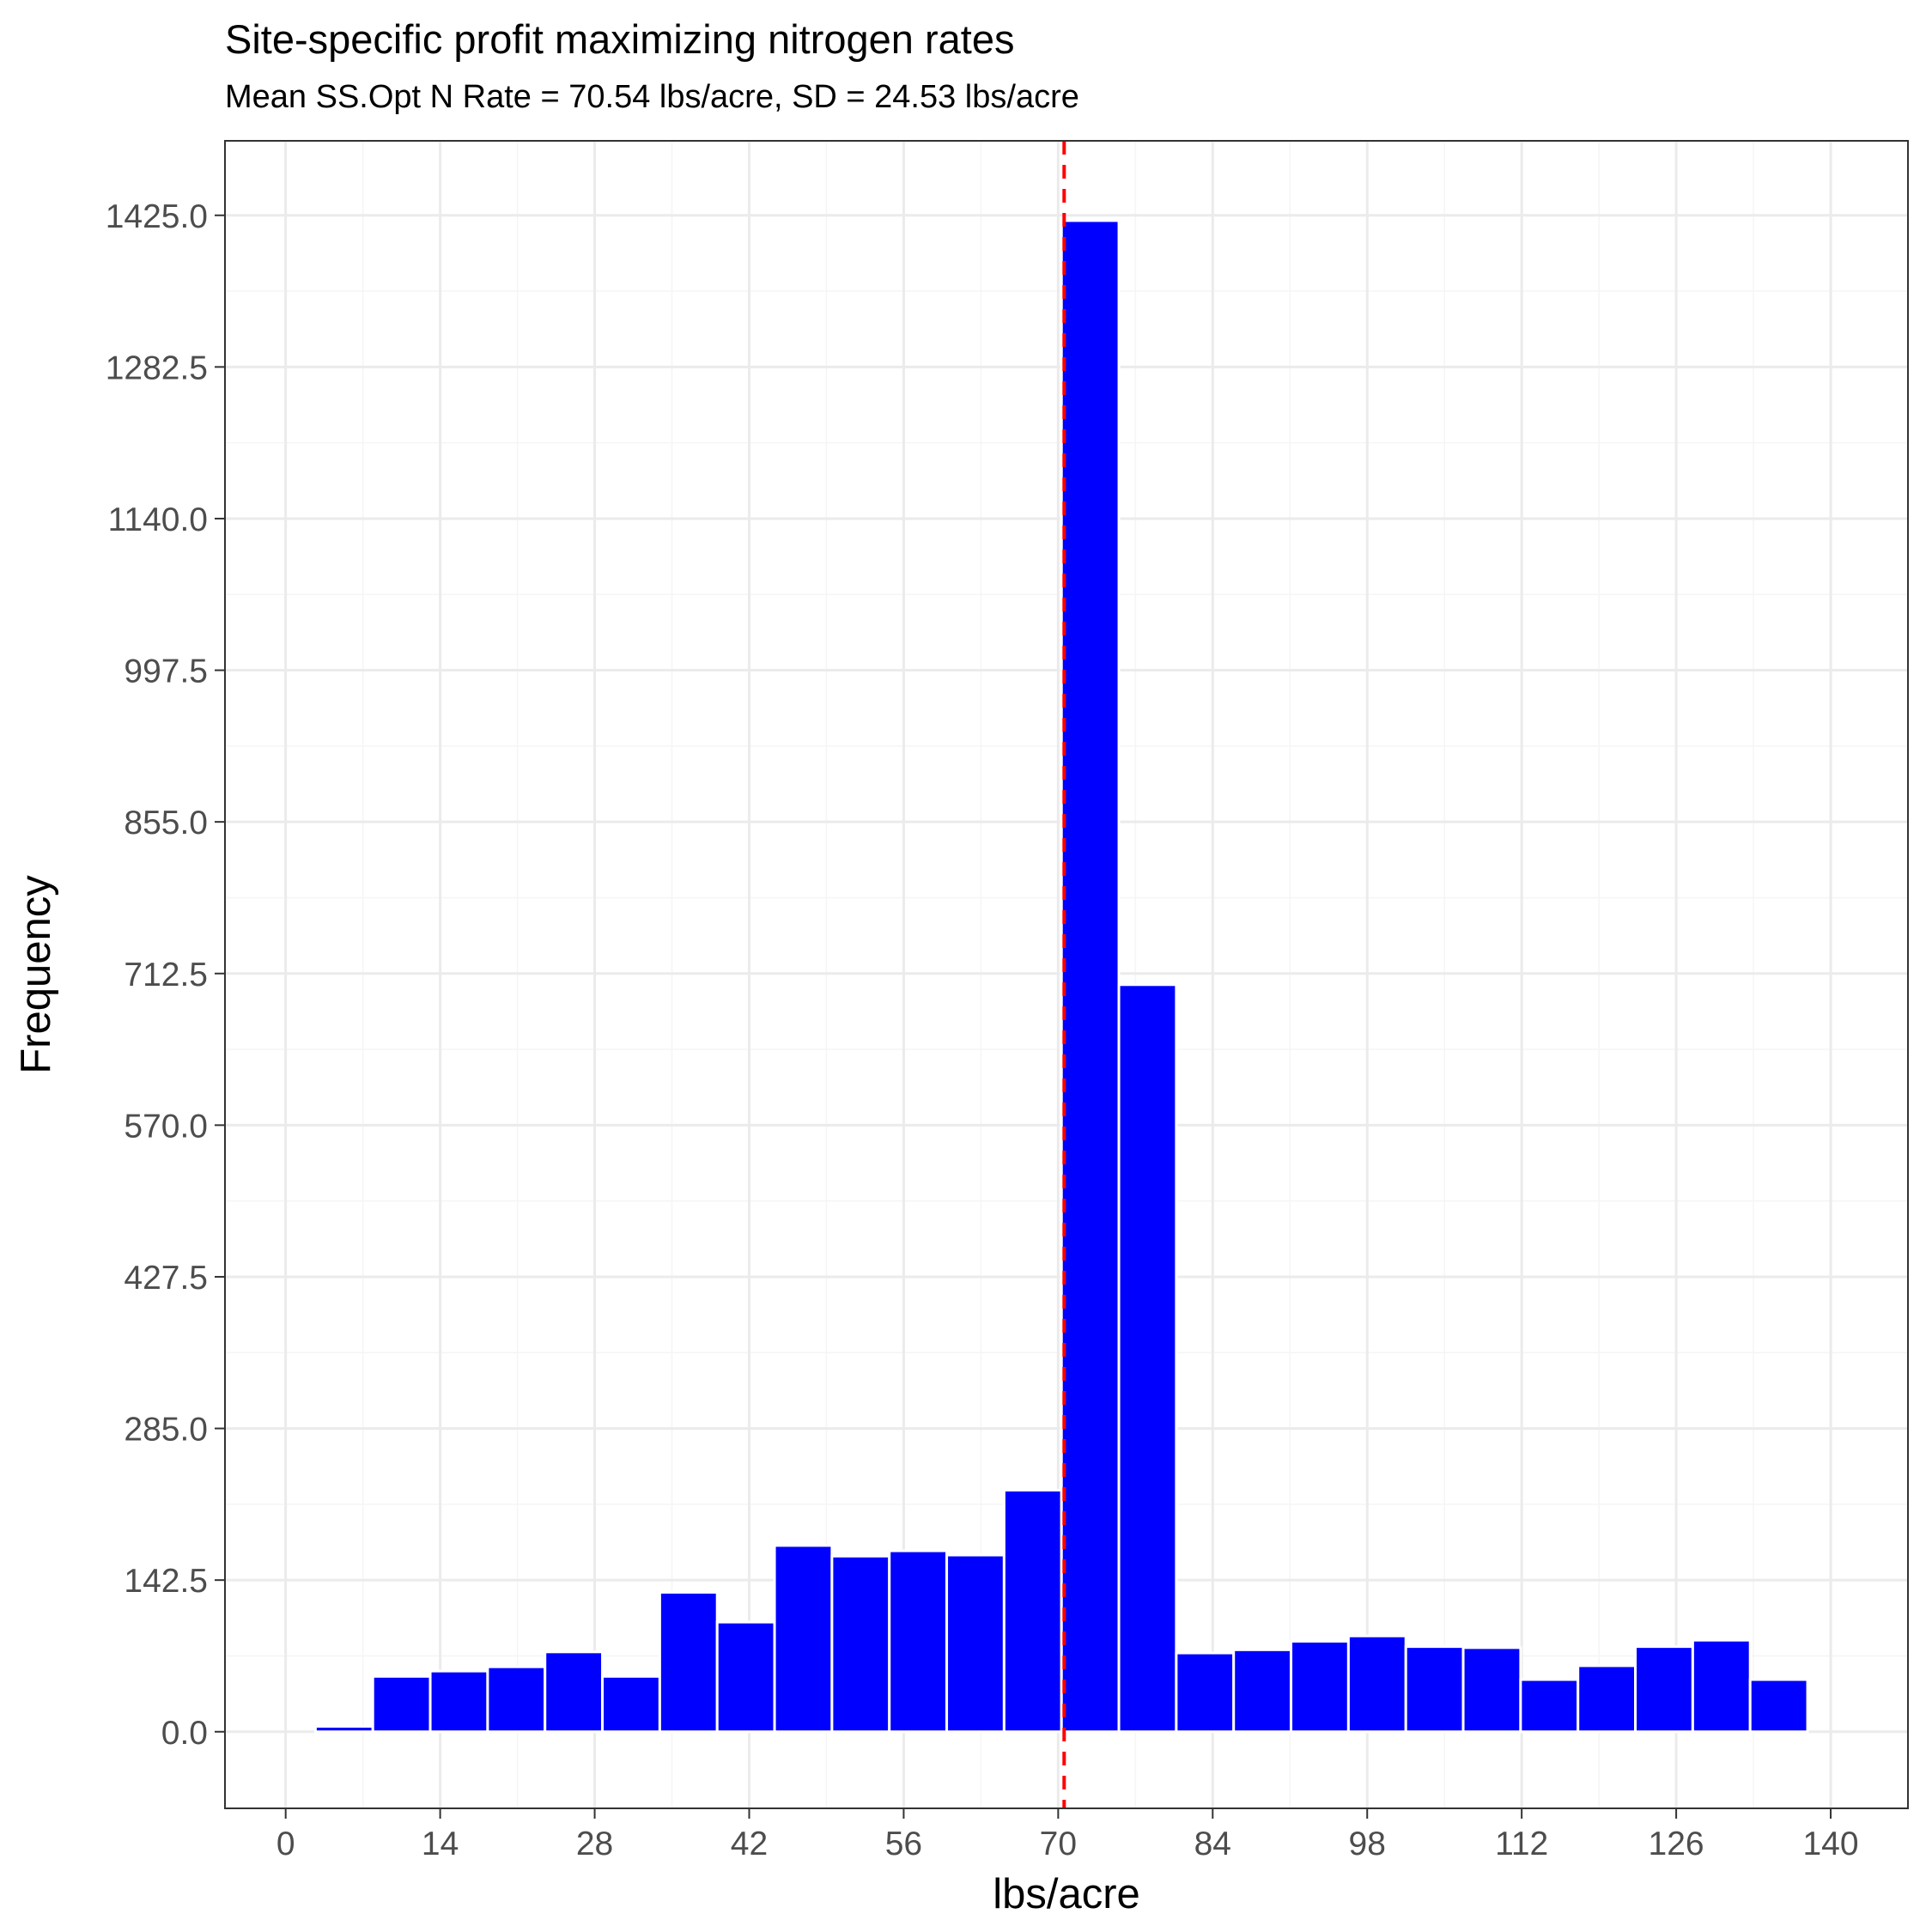  What do you see at coordinates (36, 974) in the screenshot?
I see `y-axis-title: Frequency` at bounding box center [36, 974].